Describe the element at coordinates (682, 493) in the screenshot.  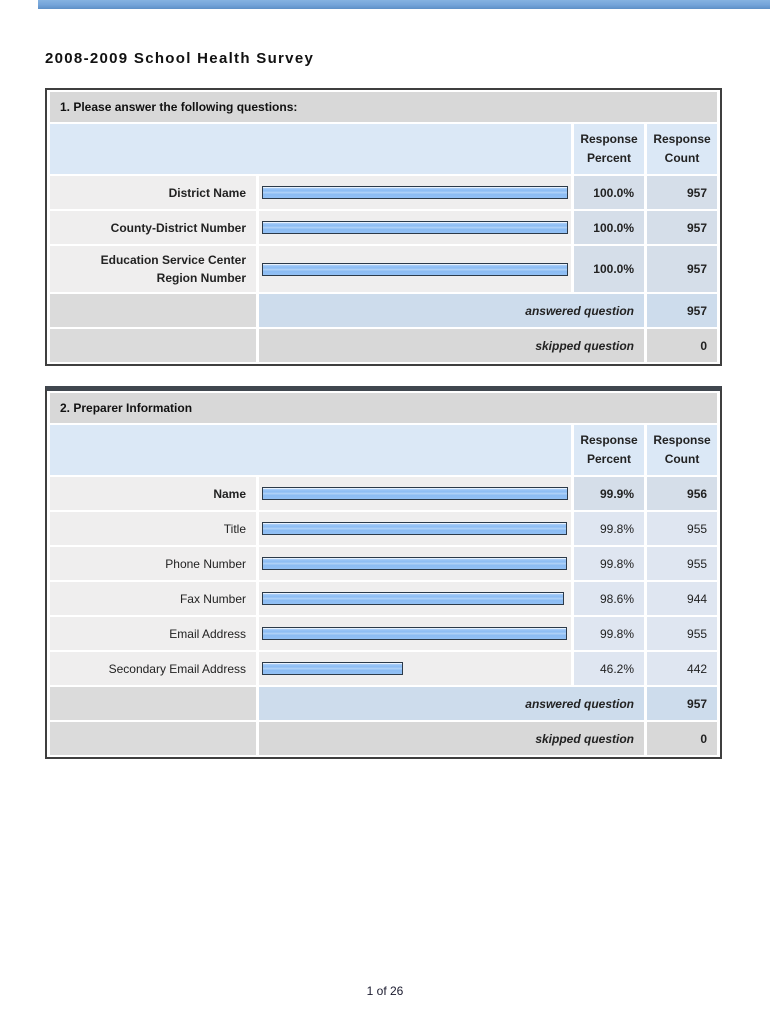
I see `response-count-value: 956` at that location.